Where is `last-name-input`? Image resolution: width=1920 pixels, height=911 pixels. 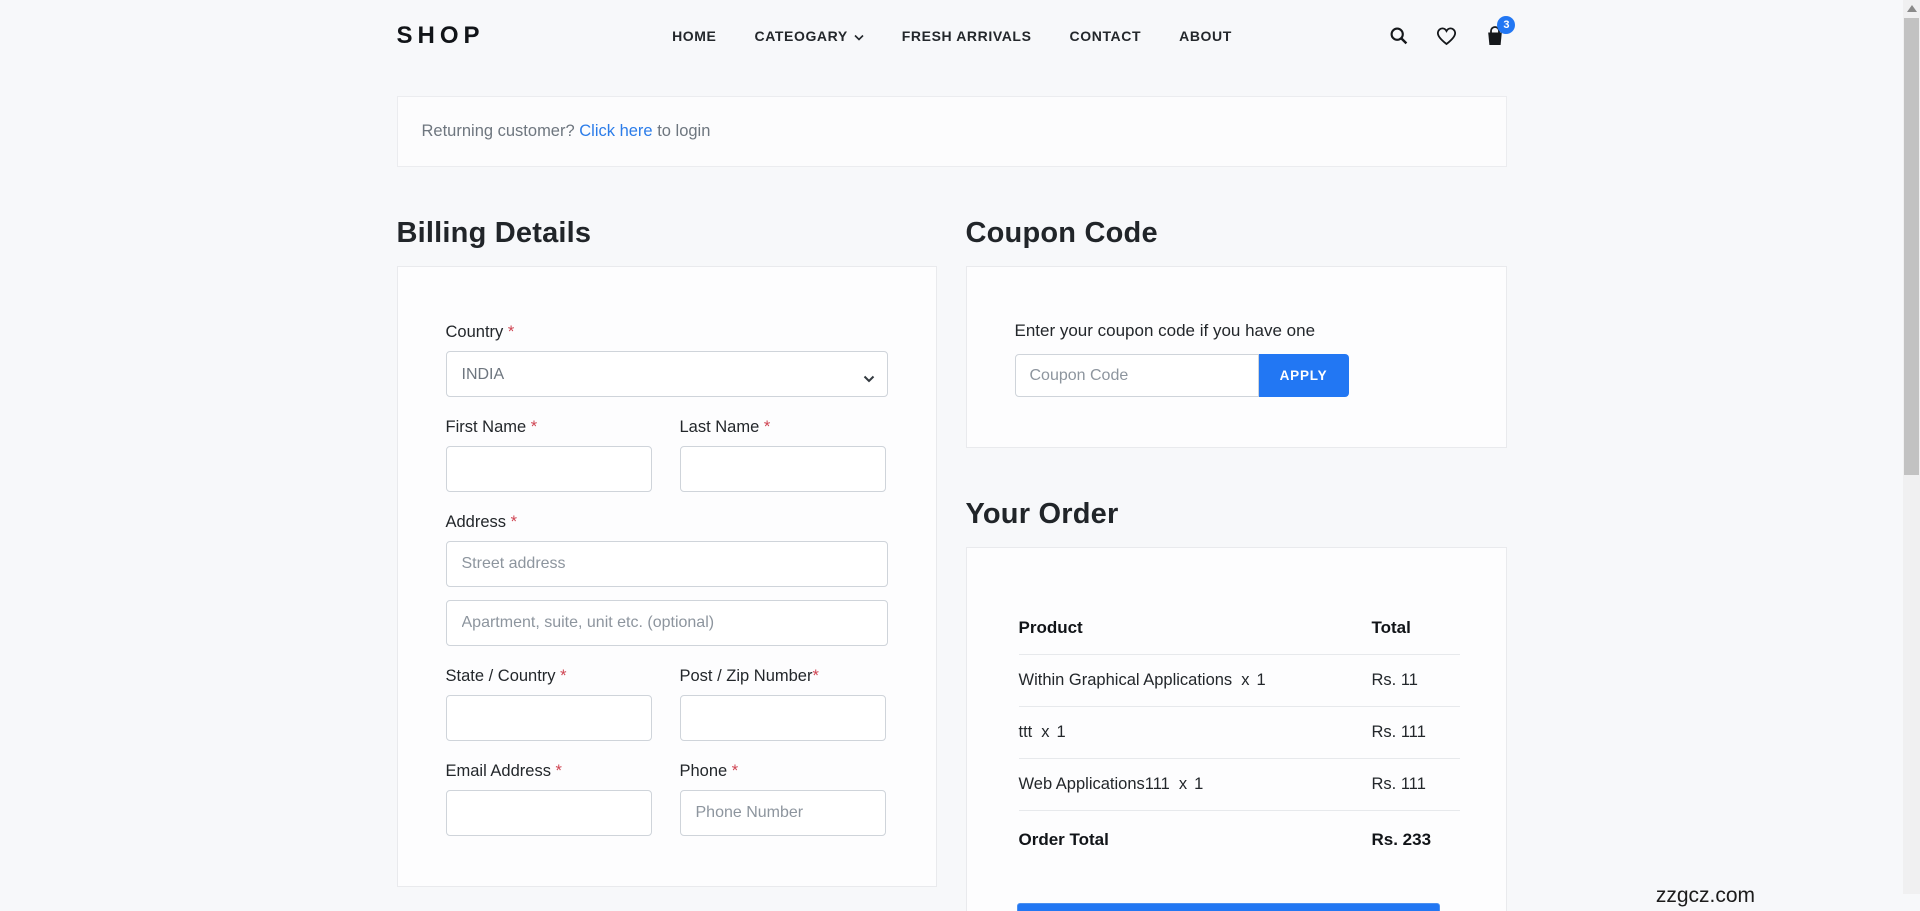 last-name-input is located at coordinates (782, 469).